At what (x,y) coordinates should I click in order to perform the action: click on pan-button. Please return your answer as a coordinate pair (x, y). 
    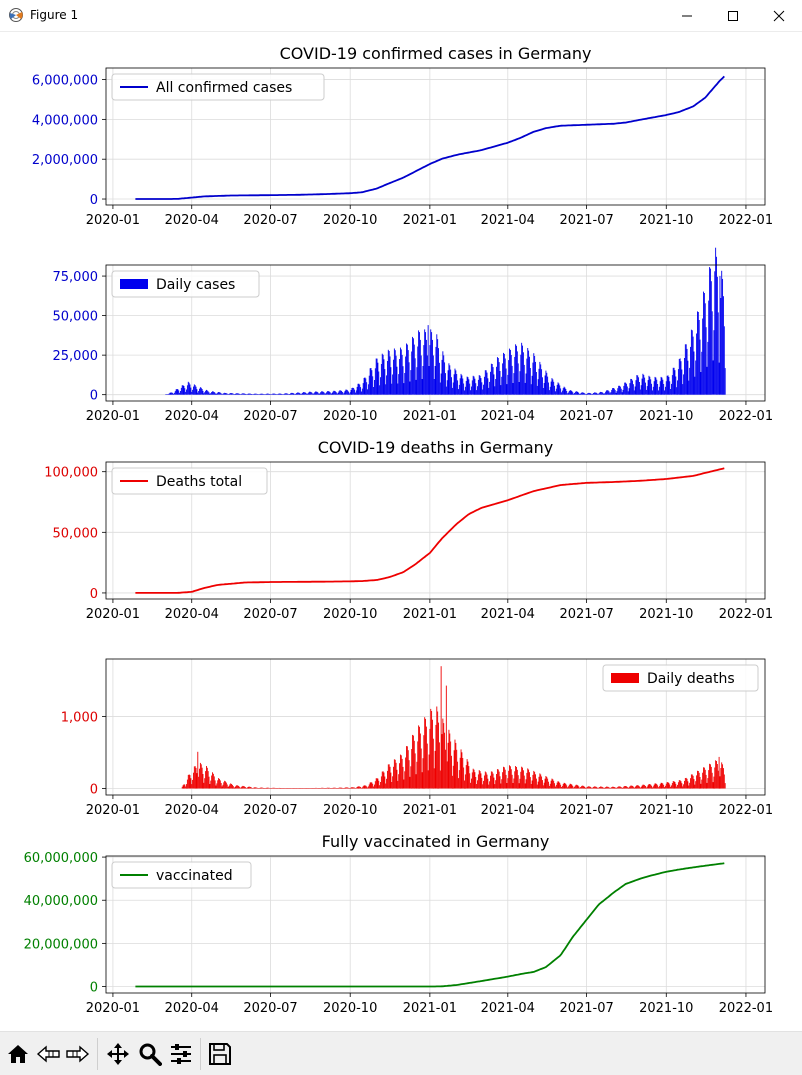
    Looking at the image, I should click on (118, 1054).